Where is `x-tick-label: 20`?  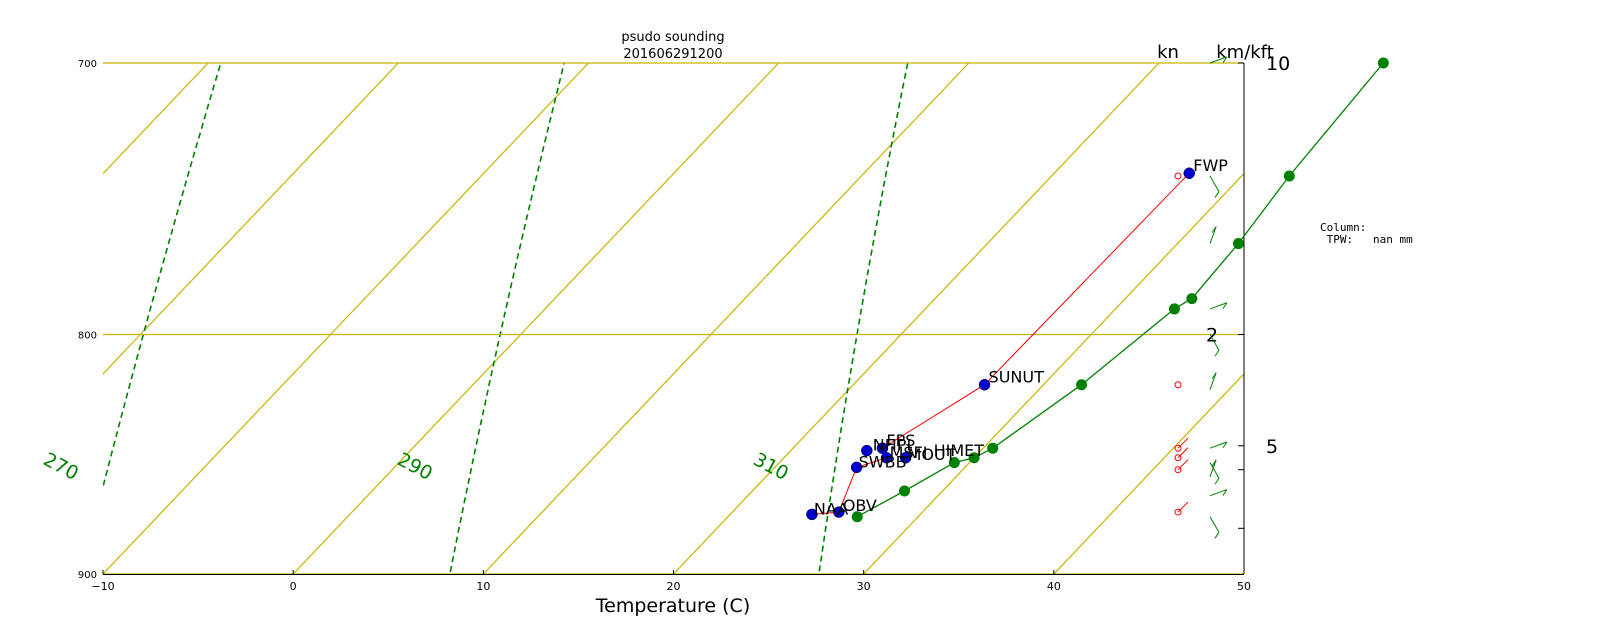
x-tick-label: 20 is located at coordinates (674, 586).